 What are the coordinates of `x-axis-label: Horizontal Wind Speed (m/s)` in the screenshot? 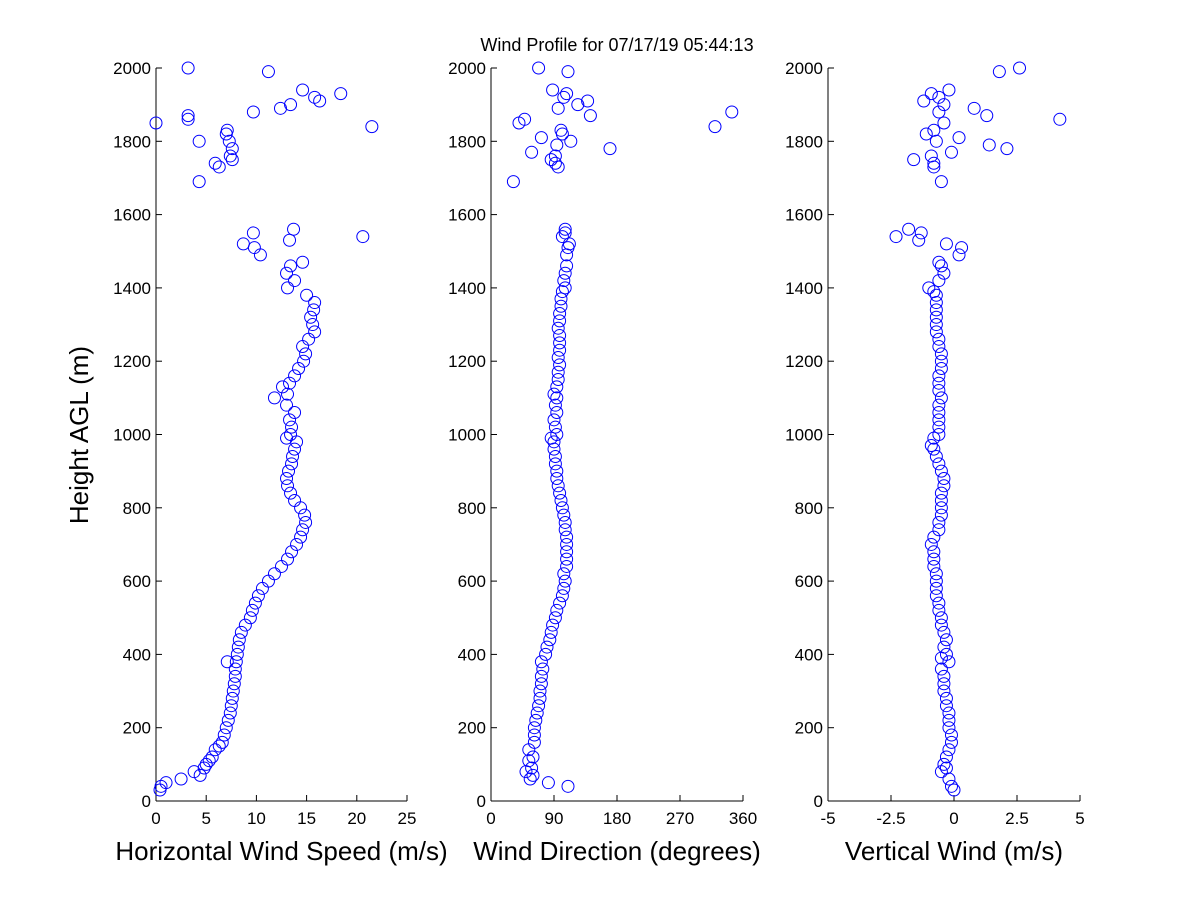 It's located at (281, 851).